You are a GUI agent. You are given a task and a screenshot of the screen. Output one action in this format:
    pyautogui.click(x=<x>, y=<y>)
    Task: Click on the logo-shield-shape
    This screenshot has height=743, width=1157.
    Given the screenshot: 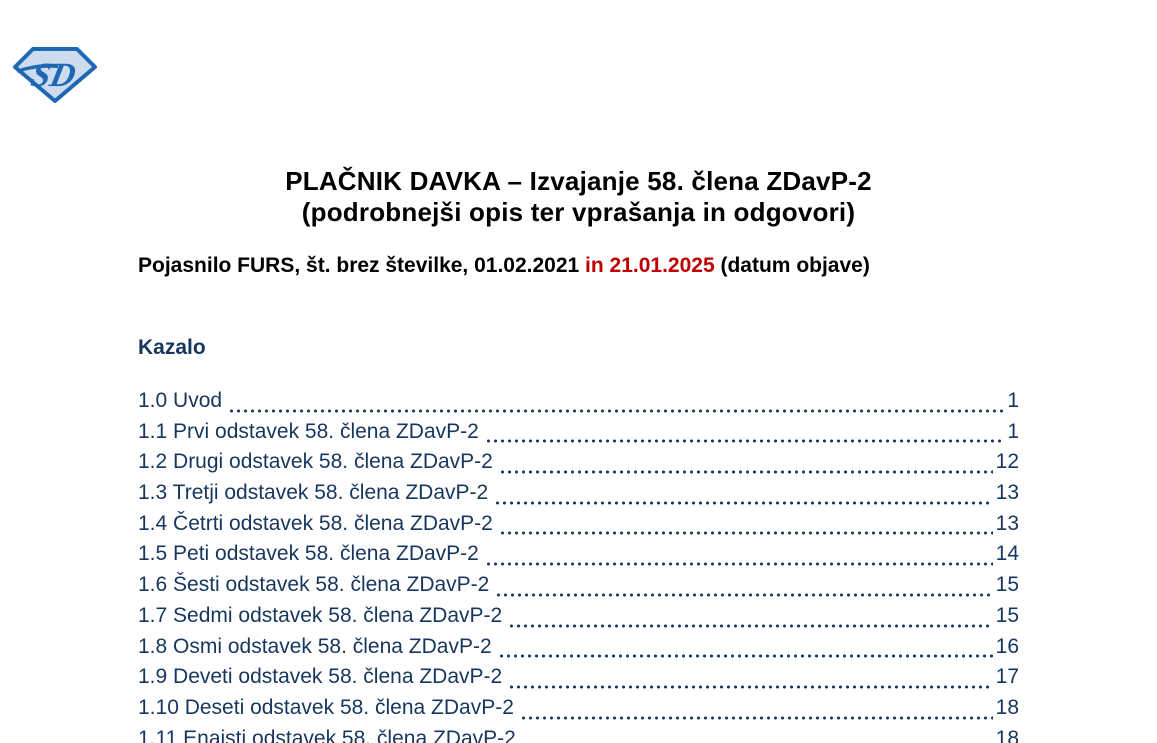 What is the action you would take?
    pyautogui.click(x=55, y=75)
    